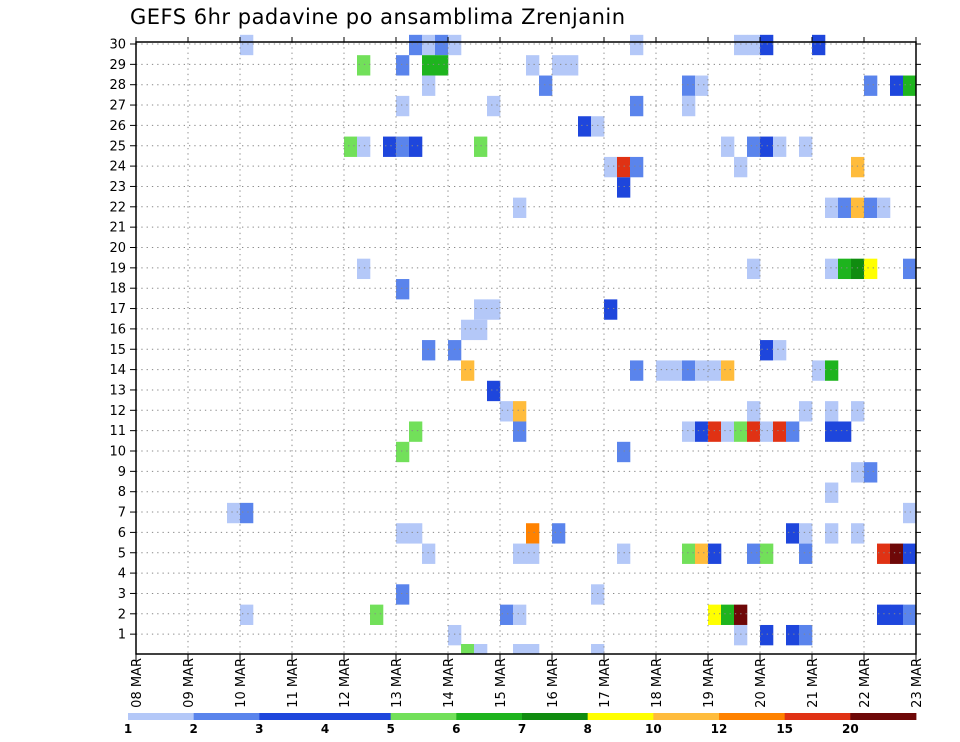 Image resolution: width=960 pixels, height=742 pixels. What do you see at coordinates (325, 729) in the screenshot?
I see `legend-label: 4` at bounding box center [325, 729].